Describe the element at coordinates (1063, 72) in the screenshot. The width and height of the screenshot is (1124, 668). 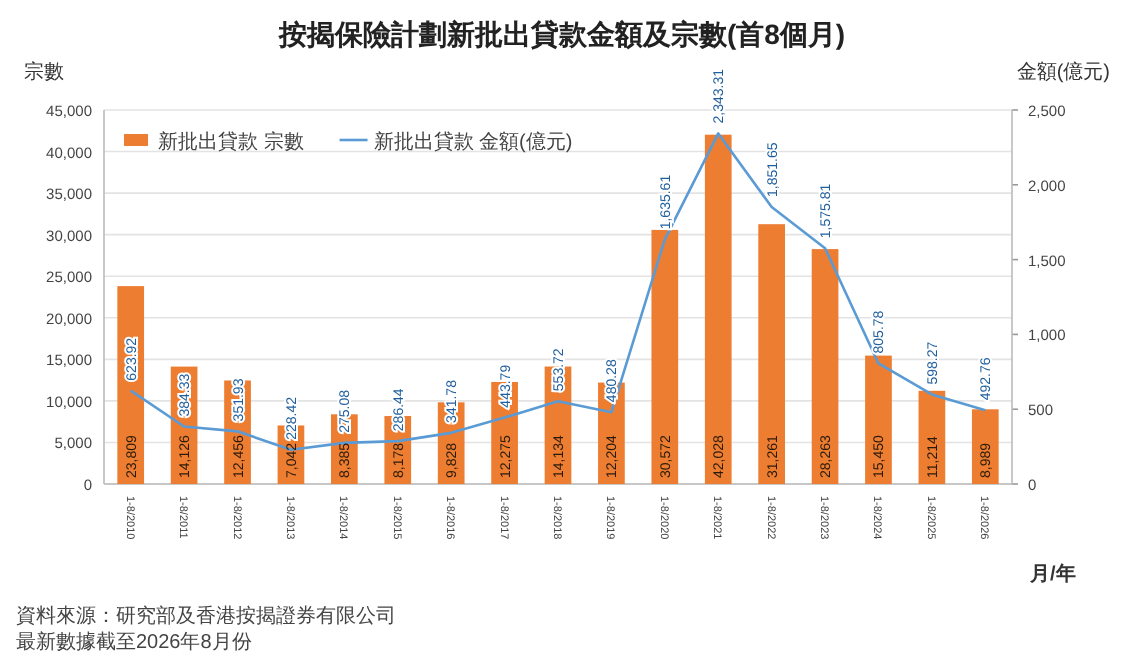
I see `y2-axis-title: 金額(億元)` at that location.